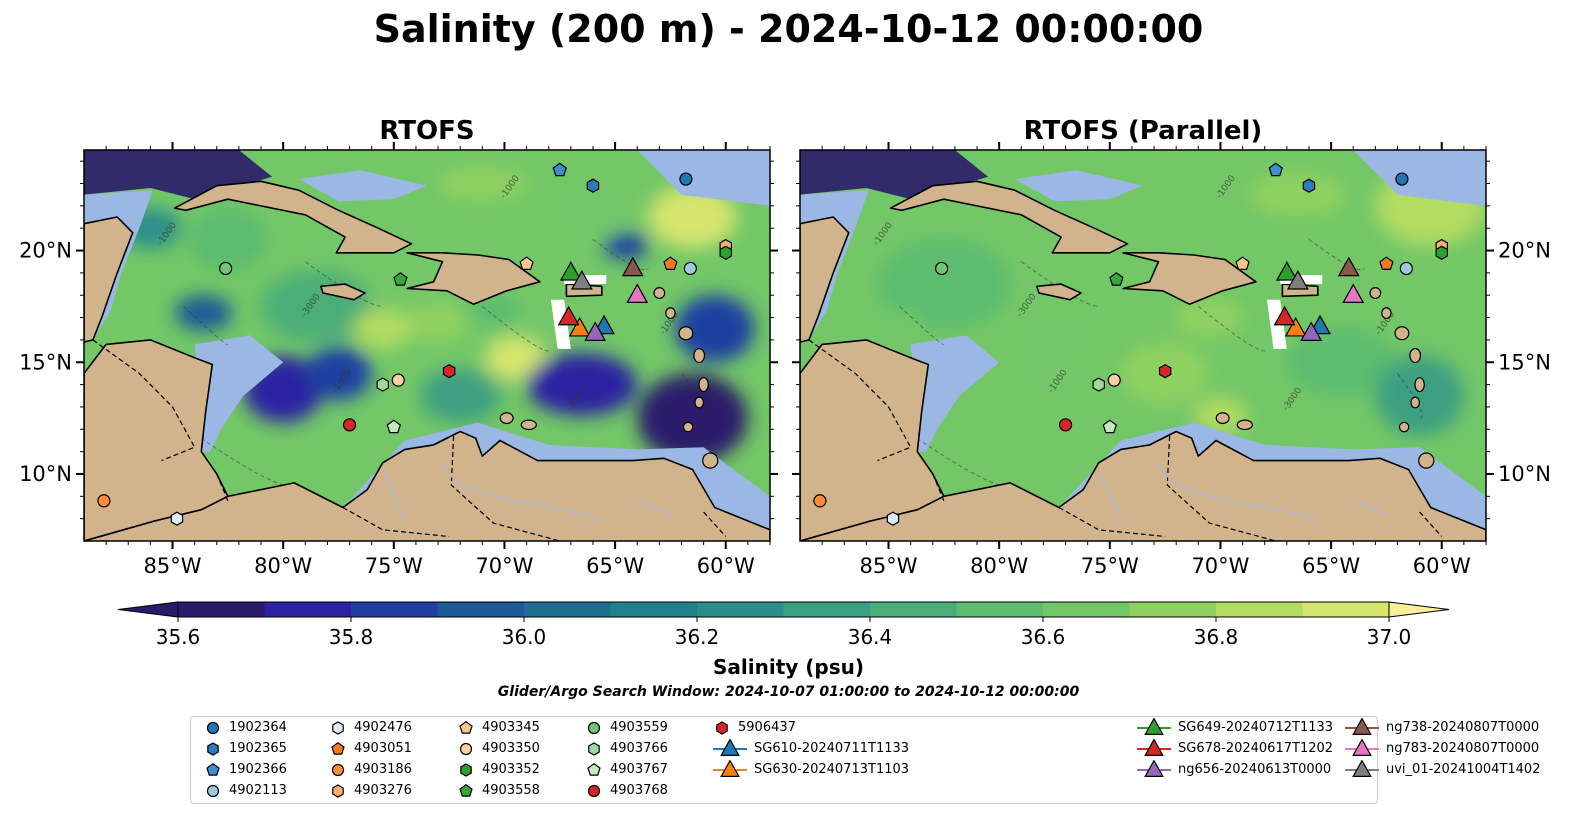 The height and width of the screenshot is (827, 1577). I want to click on legend-label: 4902113, so click(258, 790).